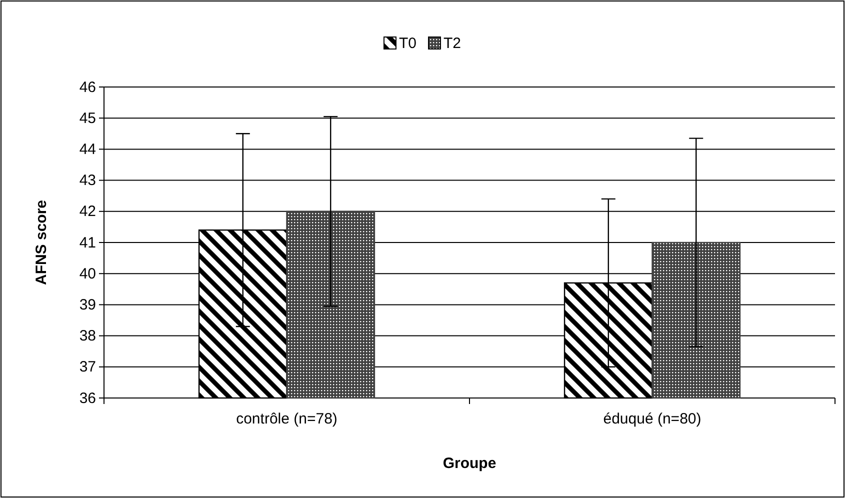 This screenshot has height=498, width=845. I want to click on y-tick-label: 39, so click(87, 305).